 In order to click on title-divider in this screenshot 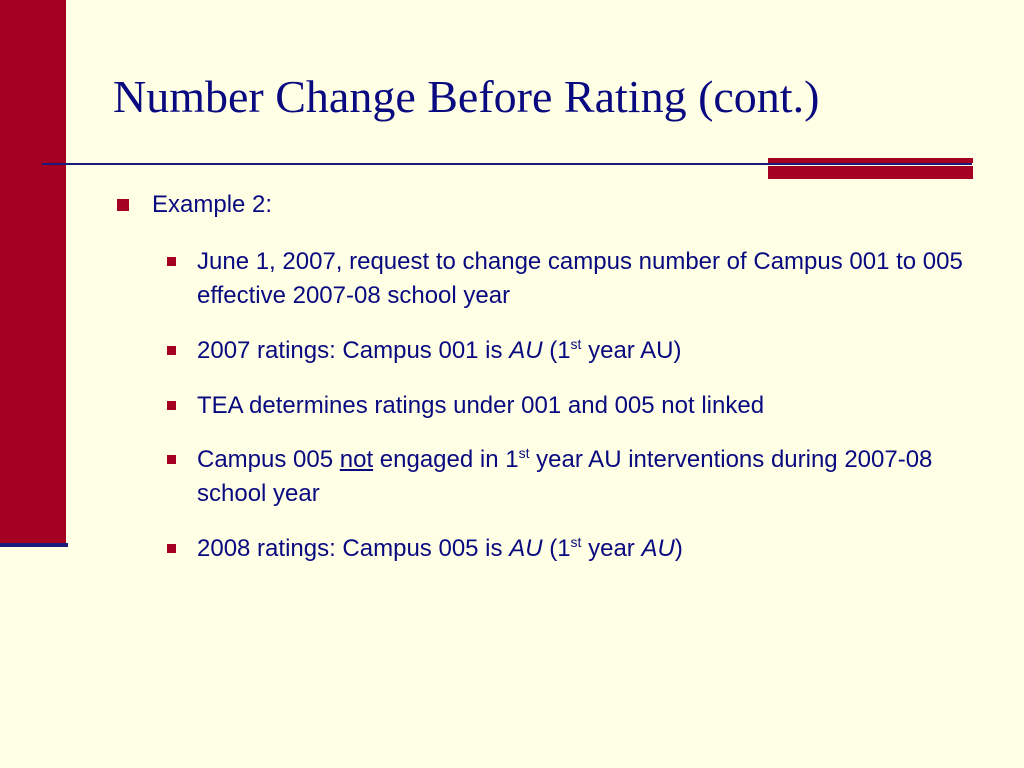, I will do `click(507, 164)`.